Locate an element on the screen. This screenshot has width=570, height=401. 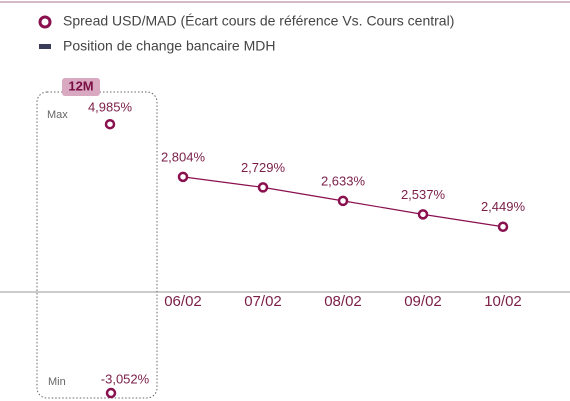
max-value-label: 4,985% is located at coordinates (110, 107).